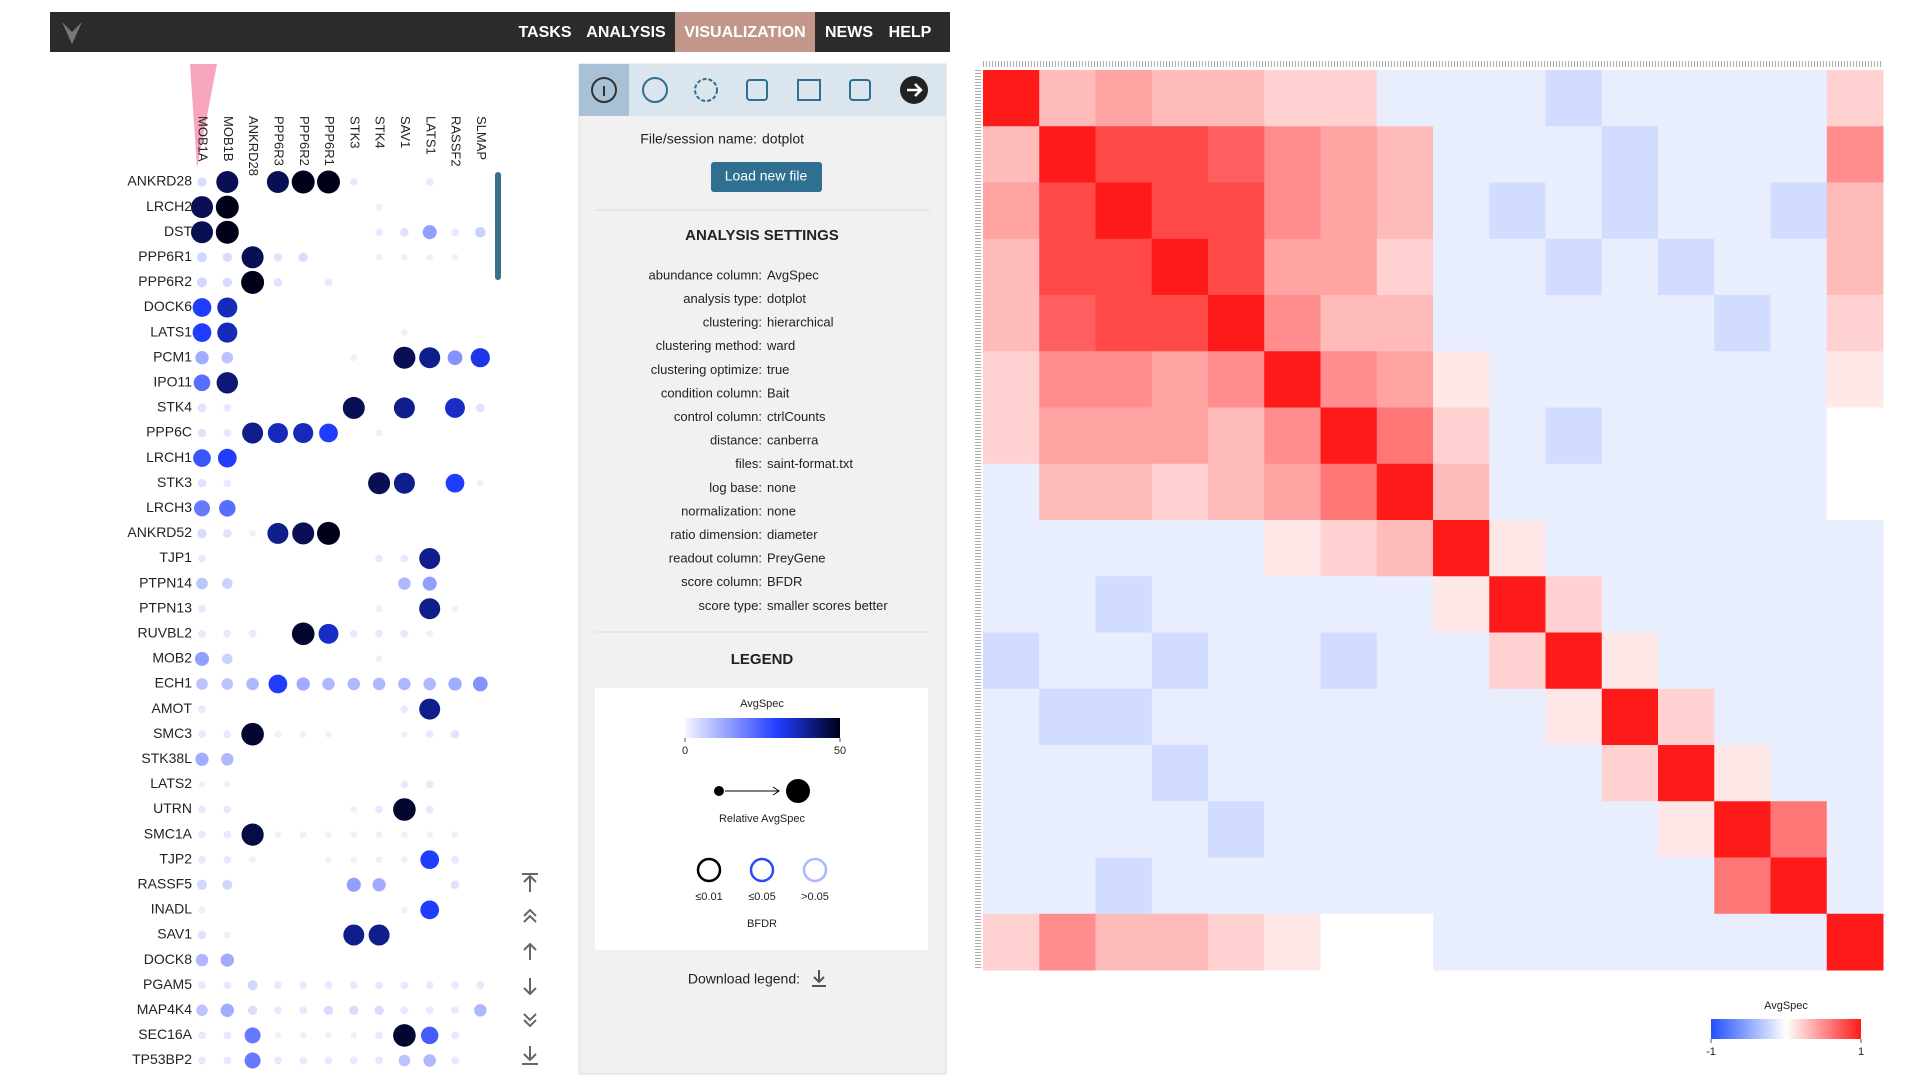 The image size is (1920, 1085). I want to click on settings-icon, so click(706, 90).